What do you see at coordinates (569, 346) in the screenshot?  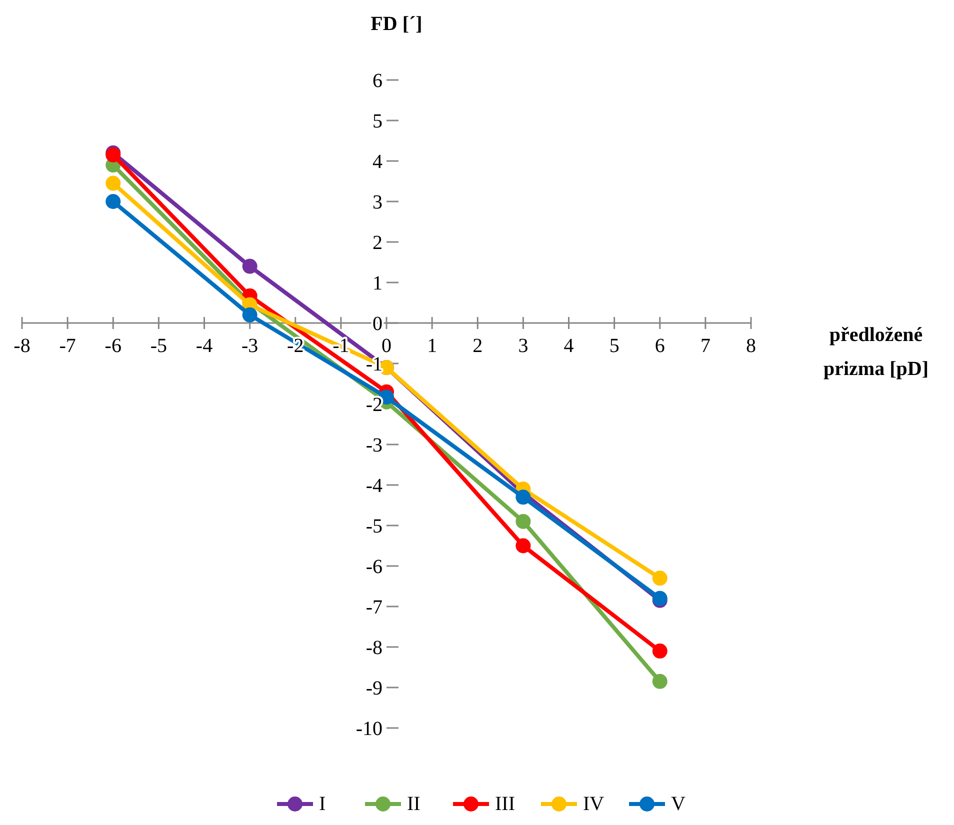 I see `x-tick-label: 4` at bounding box center [569, 346].